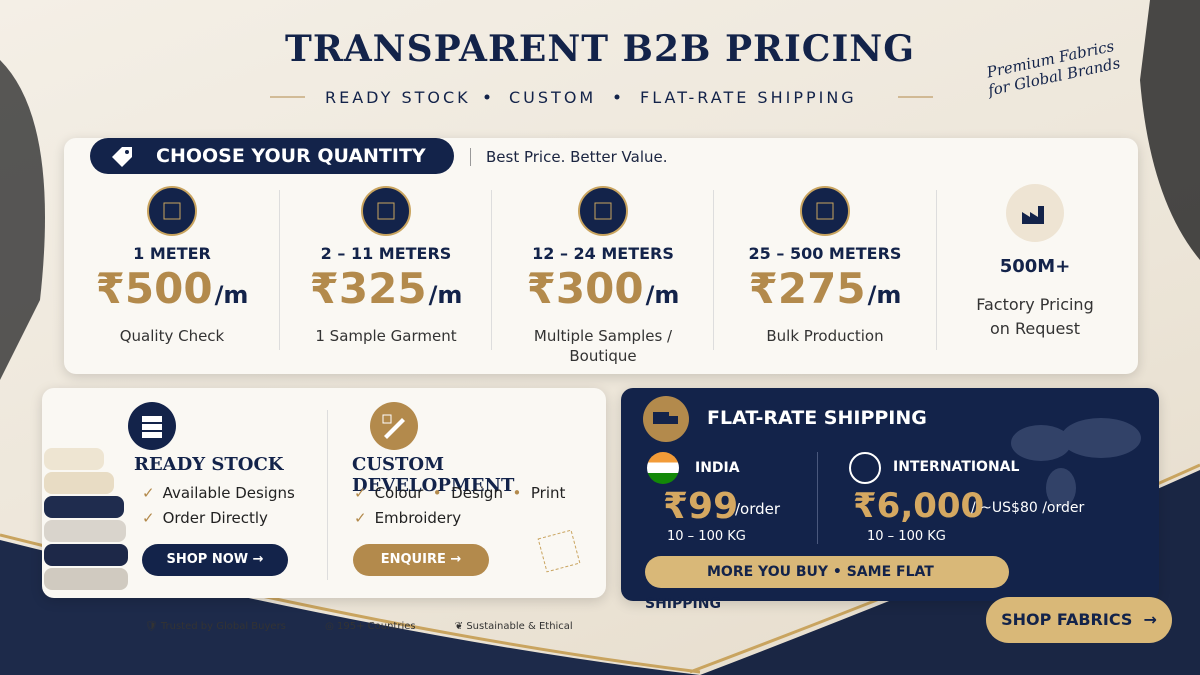 The height and width of the screenshot is (675, 1200). I want to click on ready-stock-title: READY STOCK, so click(209, 464).